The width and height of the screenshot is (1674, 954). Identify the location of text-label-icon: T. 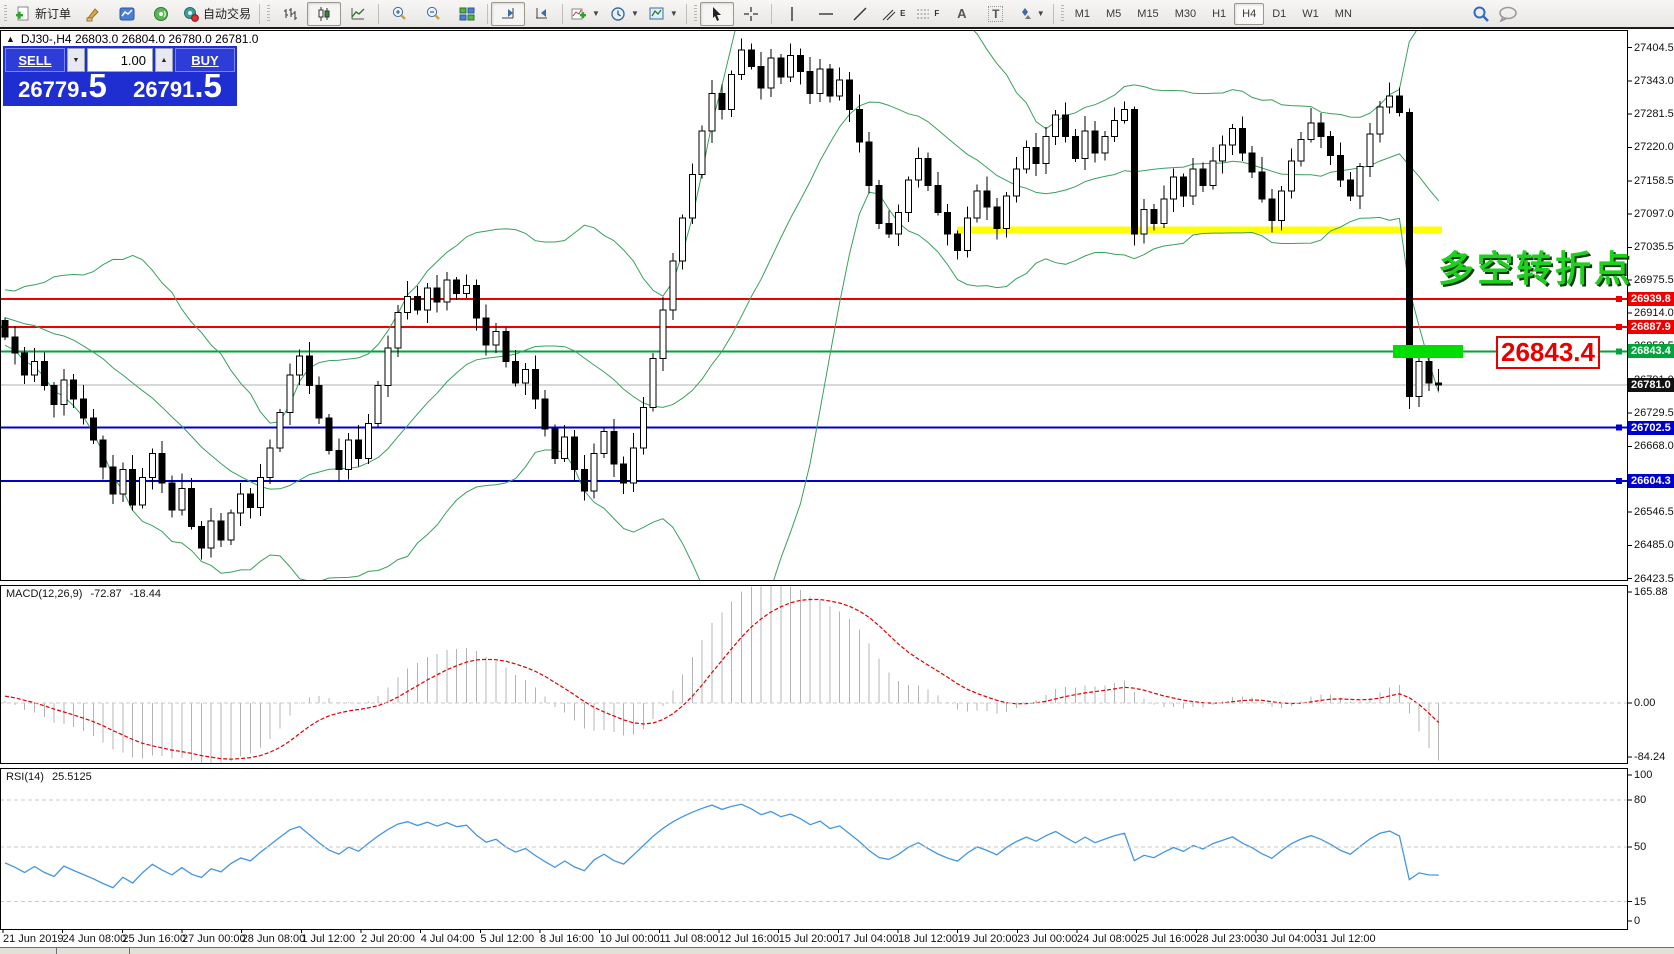
(996, 13).